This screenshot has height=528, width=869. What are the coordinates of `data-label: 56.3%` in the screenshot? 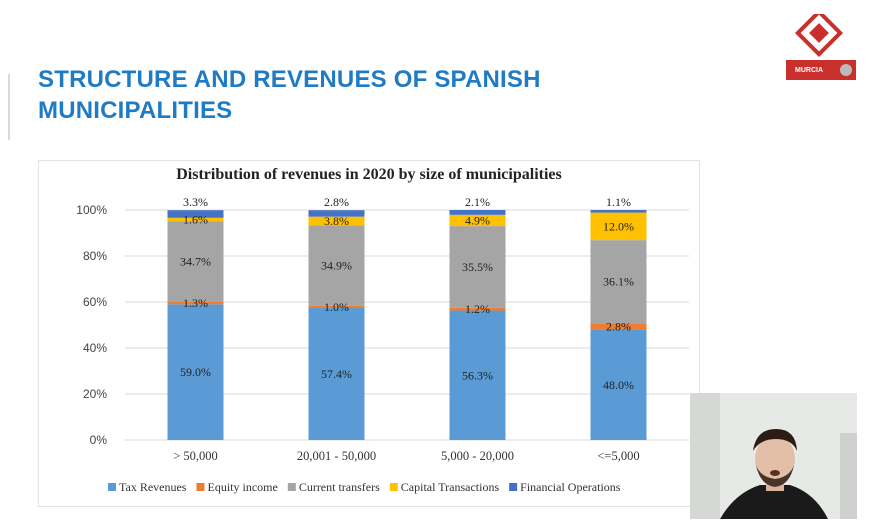 It's located at (477, 375).